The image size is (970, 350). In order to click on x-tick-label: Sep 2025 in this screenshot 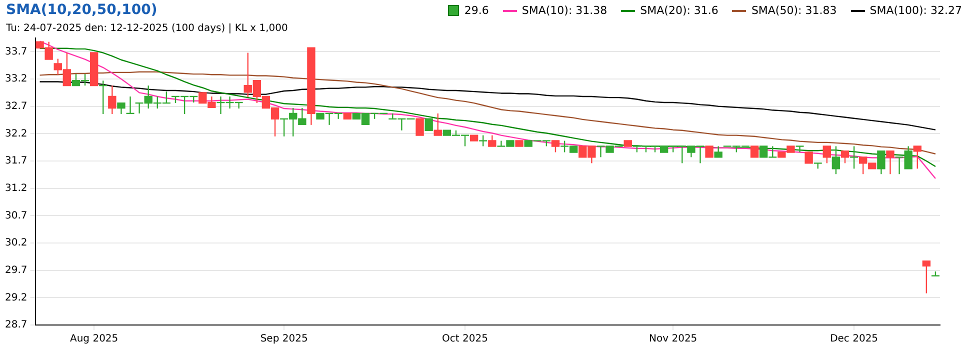, I will do `click(284, 339)`.